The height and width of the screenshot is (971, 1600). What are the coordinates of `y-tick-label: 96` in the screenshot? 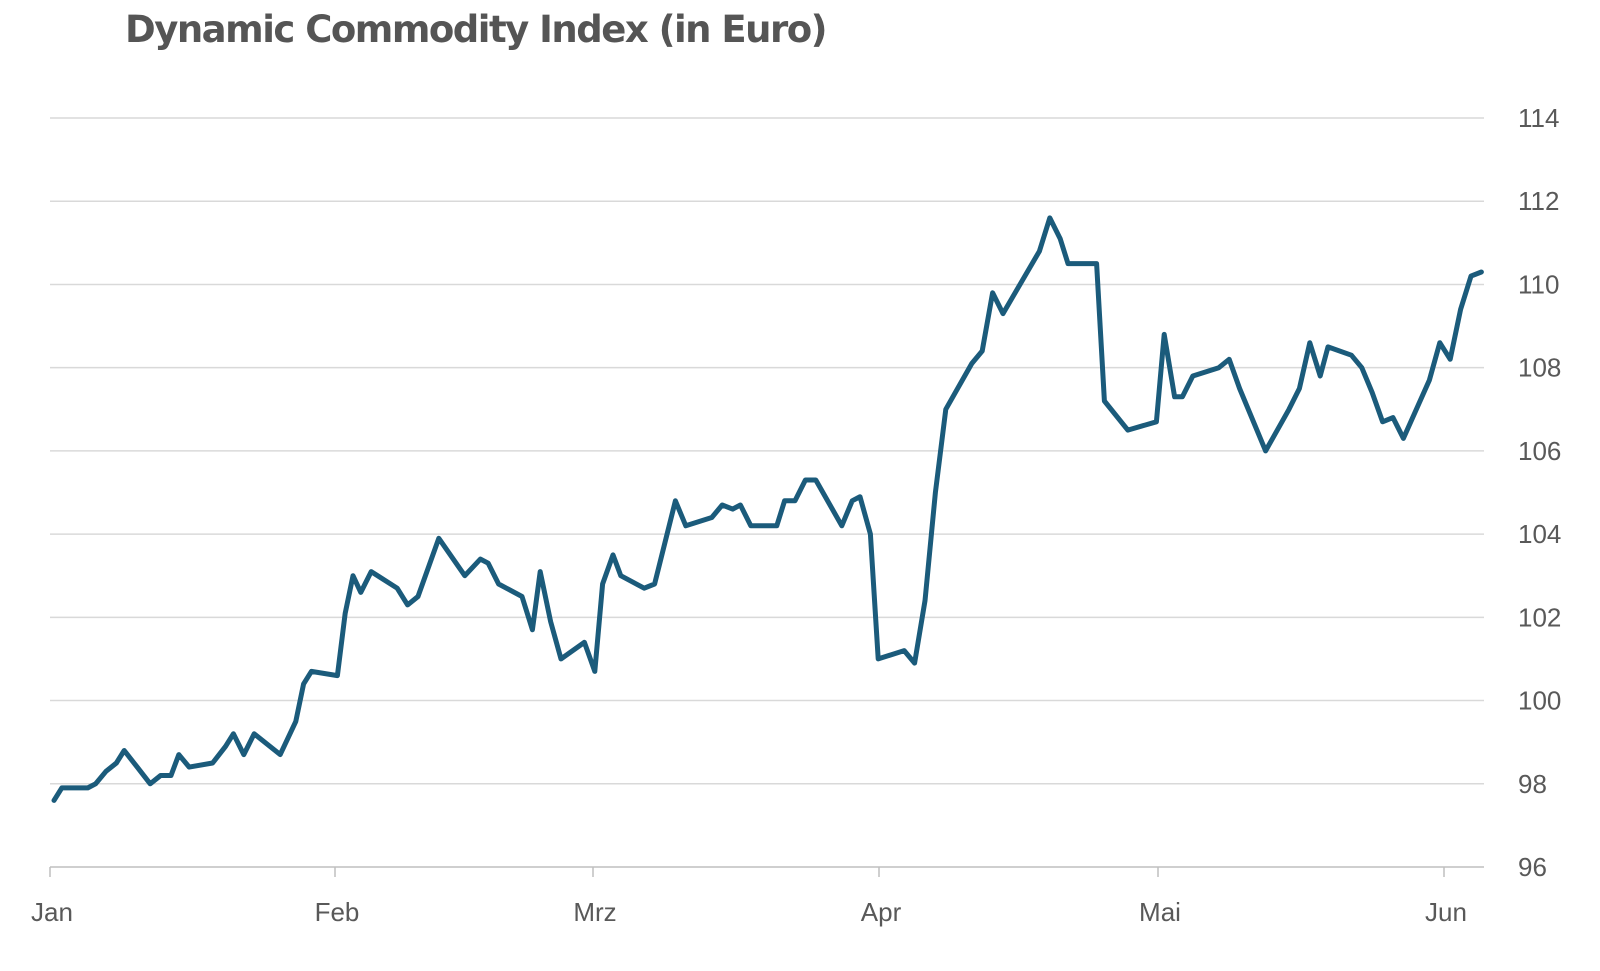 It's located at (1532, 867).